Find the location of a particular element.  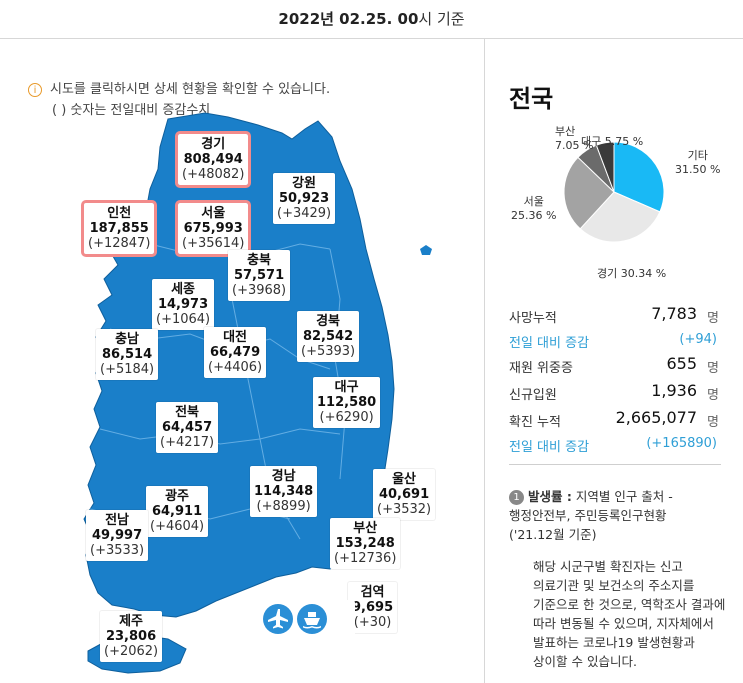

stat-new-admission-unit: 명 is located at coordinates (713, 395).